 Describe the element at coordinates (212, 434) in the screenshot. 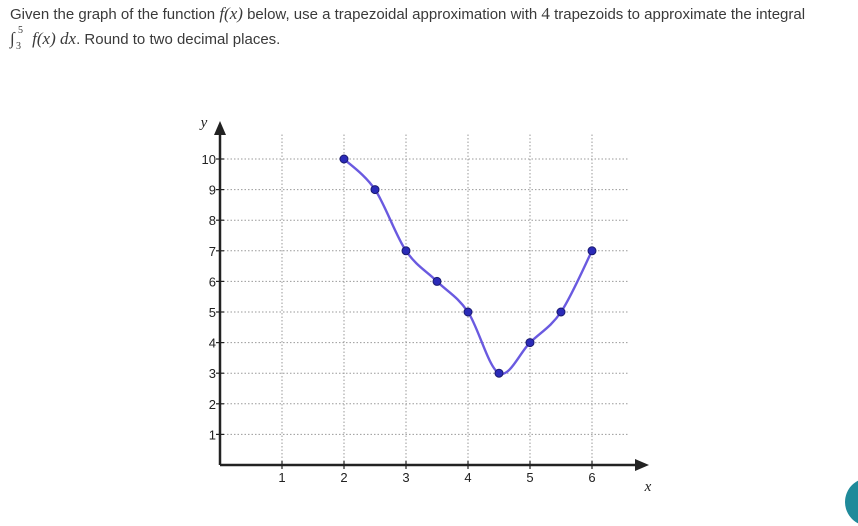

I see `y-tick-label: 1` at that location.